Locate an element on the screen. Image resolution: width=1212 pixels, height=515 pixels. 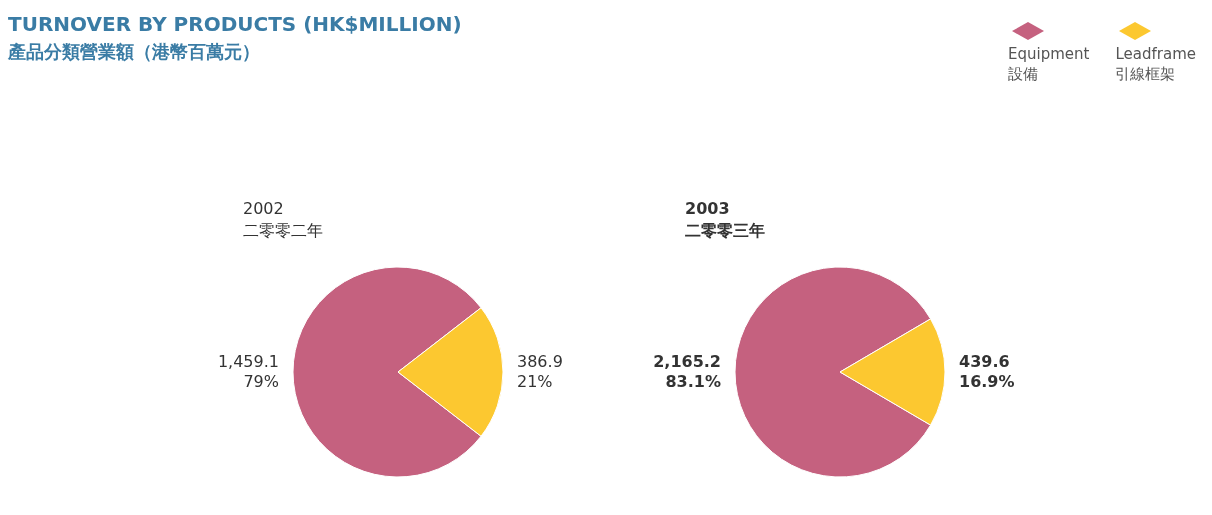
legend-label: Equipment 設備 is located at coordinates (1049, 64).